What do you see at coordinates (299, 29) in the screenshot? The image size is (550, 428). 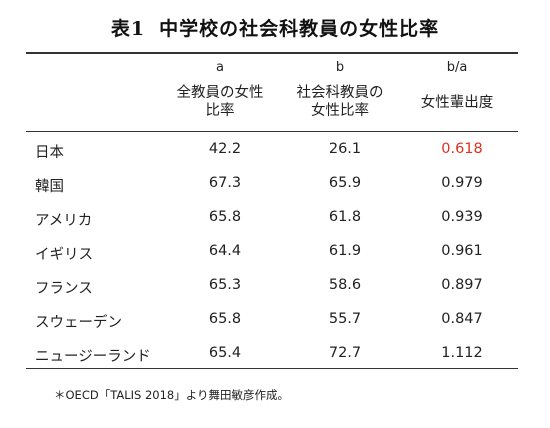 I see `table-title-text: 中学校の社会科教員の女性比率` at bounding box center [299, 29].